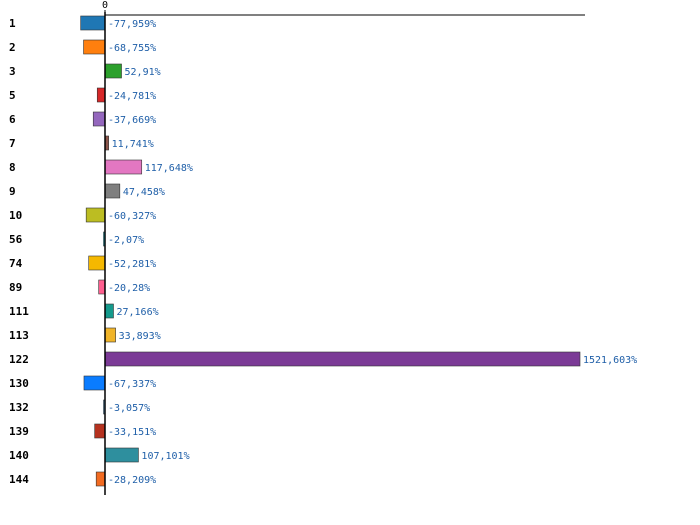  What do you see at coordinates (15, 287) in the screenshot?
I see `category-label-89: 89` at bounding box center [15, 287].